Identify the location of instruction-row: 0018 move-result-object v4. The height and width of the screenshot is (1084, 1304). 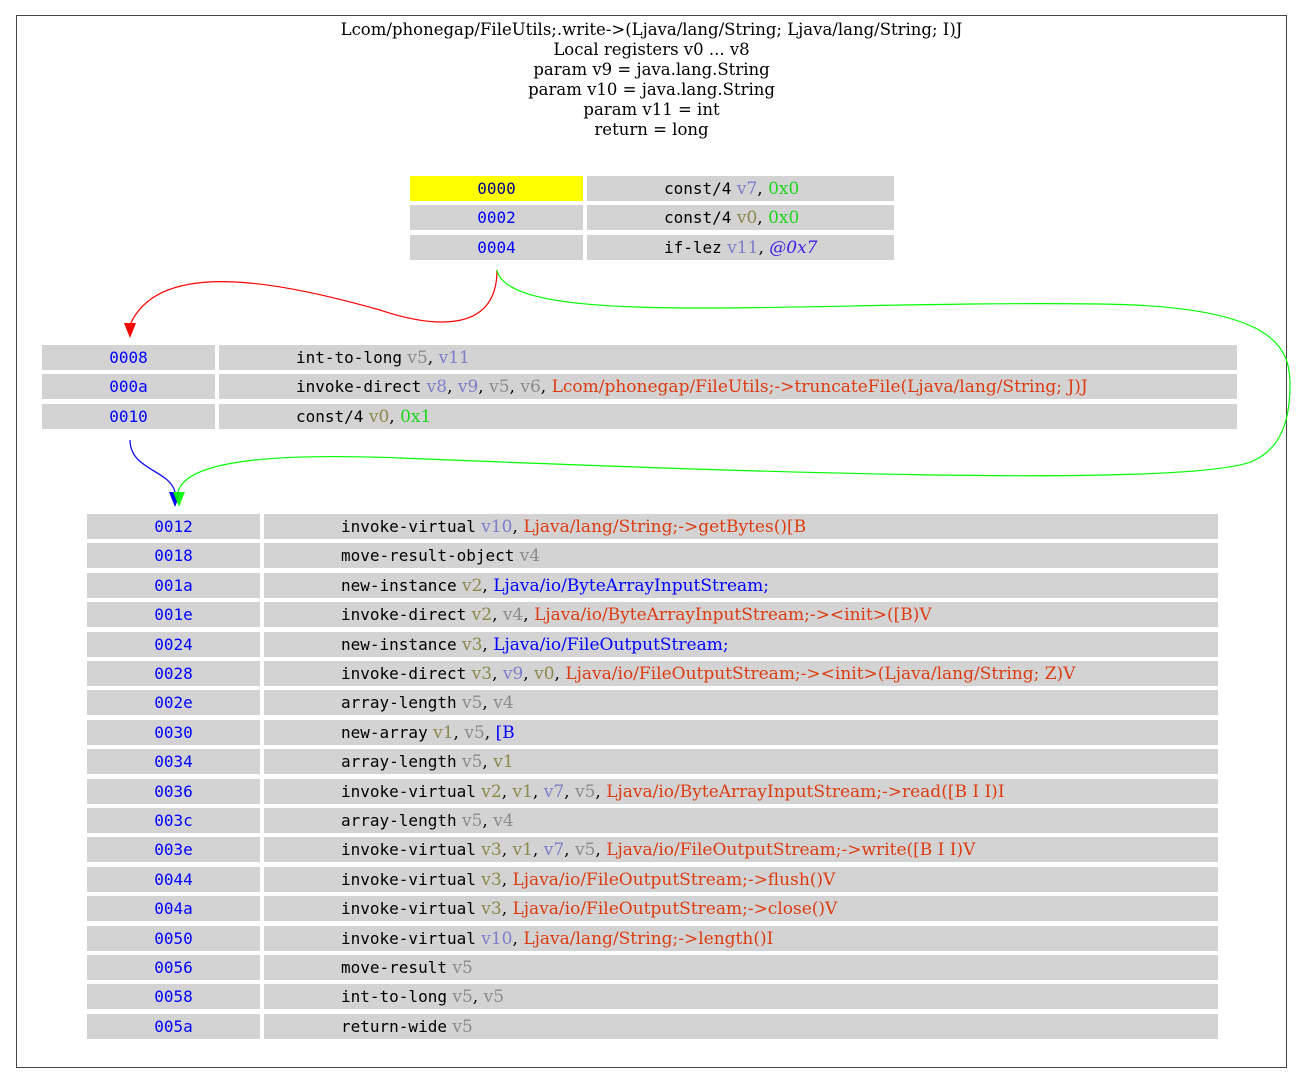
(652, 556).